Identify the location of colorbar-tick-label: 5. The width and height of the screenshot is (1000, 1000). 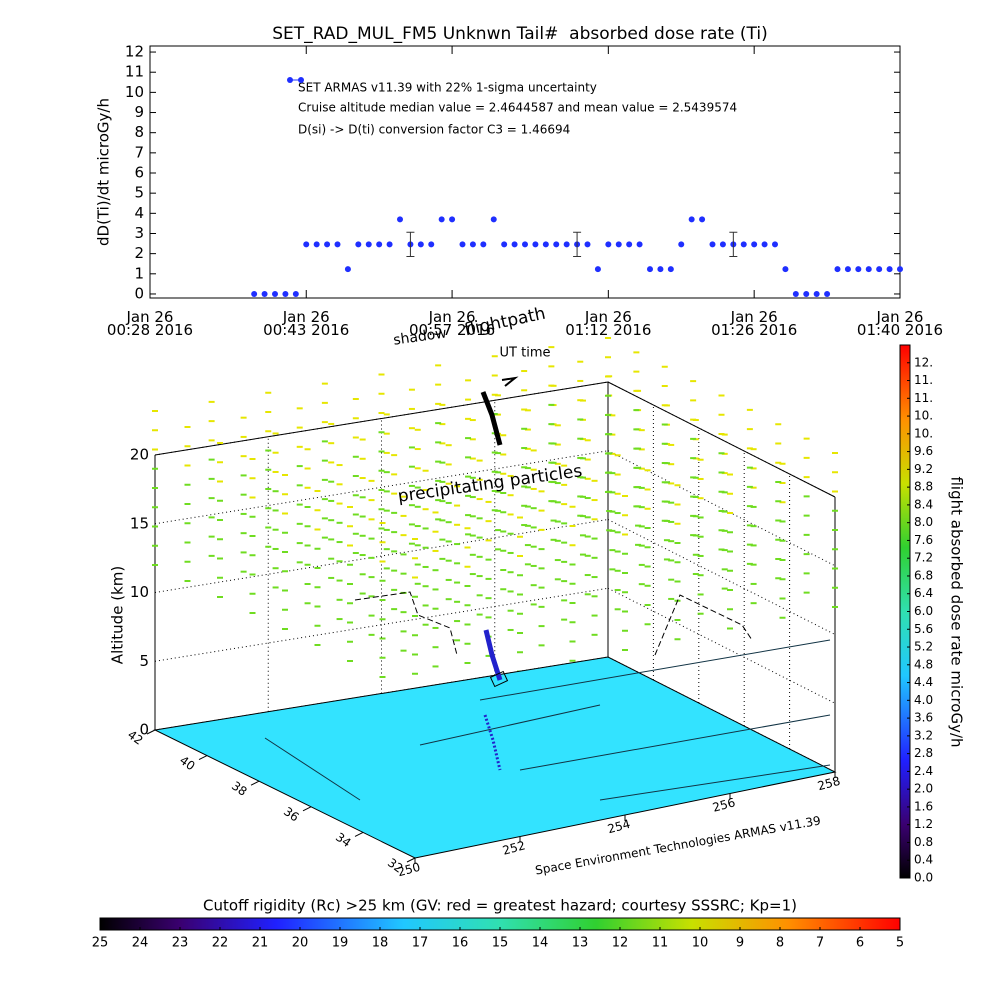
(900, 943).